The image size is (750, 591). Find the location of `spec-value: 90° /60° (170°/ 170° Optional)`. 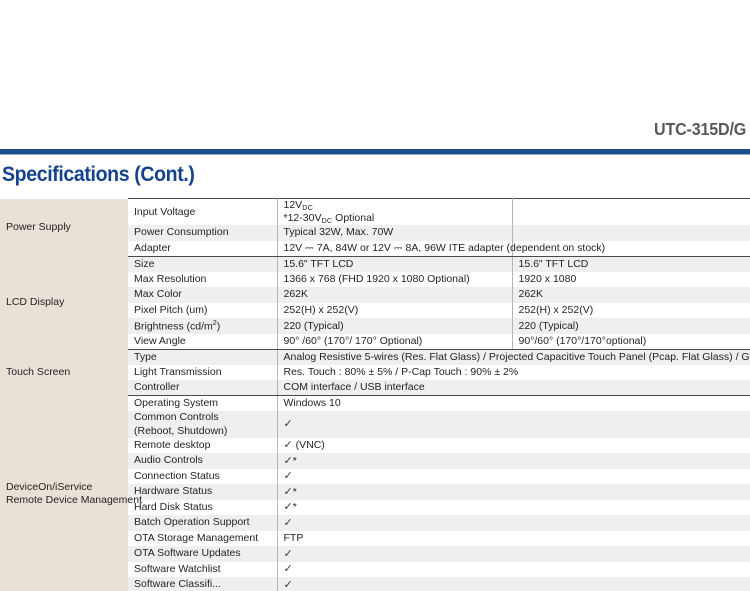

spec-value: 90° /60° (170°/ 170° Optional) is located at coordinates (395, 341).